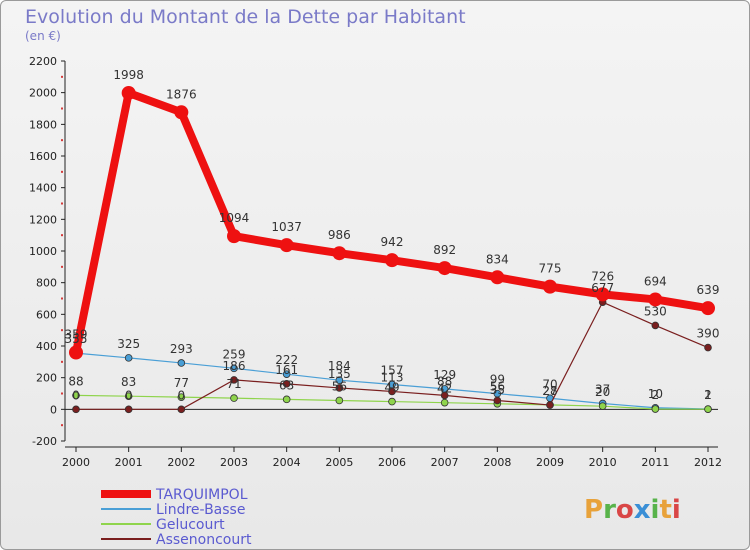 This screenshot has height=550, width=750. I want to click on data-label: 63, so click(286, 385).